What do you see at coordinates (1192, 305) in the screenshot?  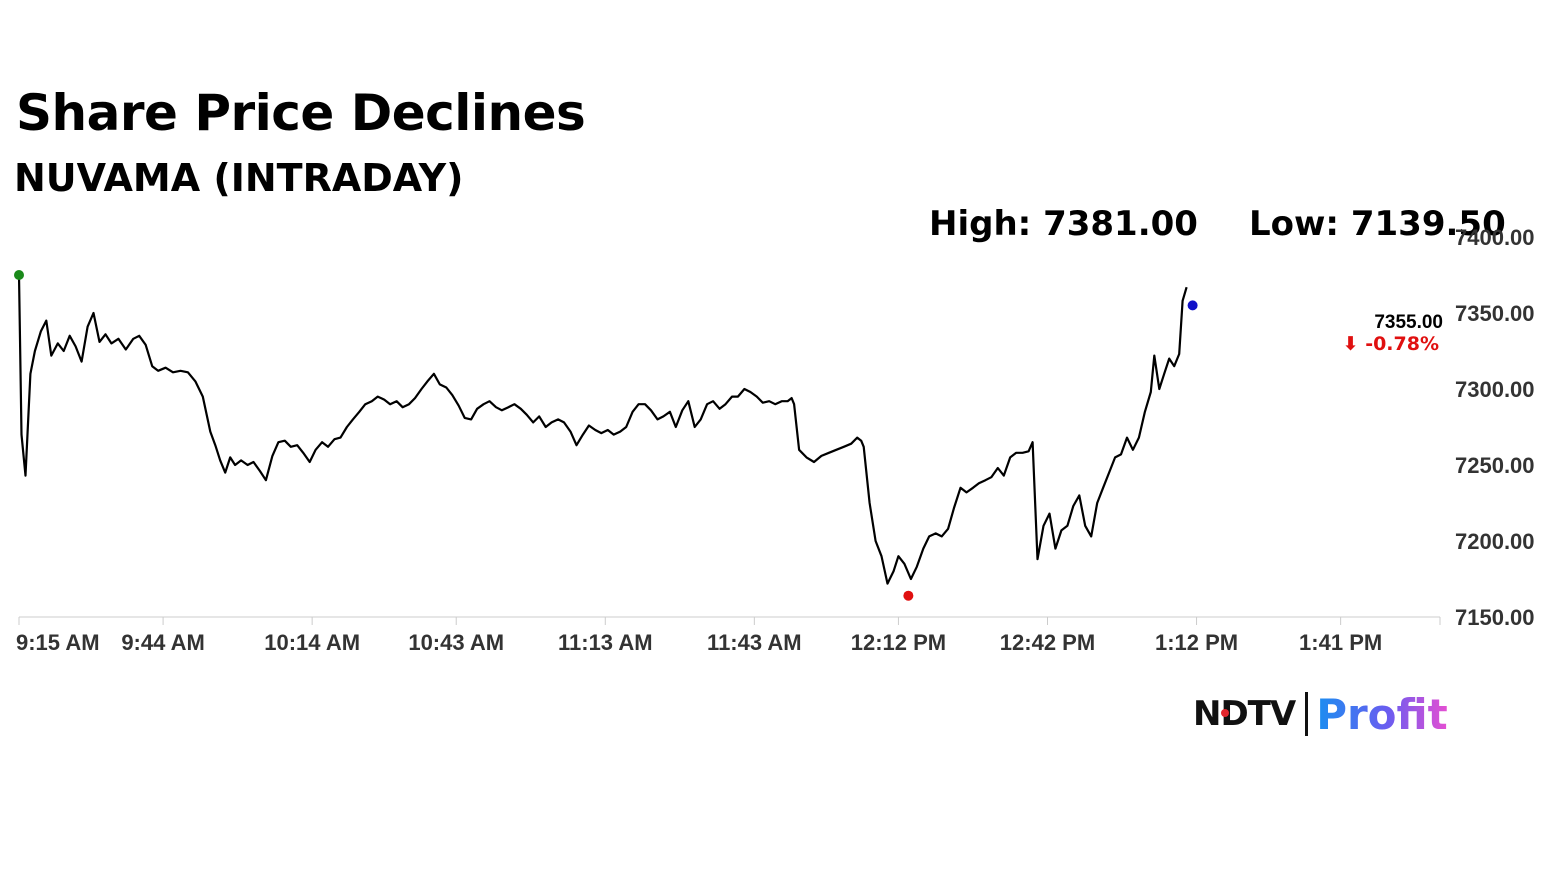 I see `last-point-marker` at bounding box center [1192, 305].